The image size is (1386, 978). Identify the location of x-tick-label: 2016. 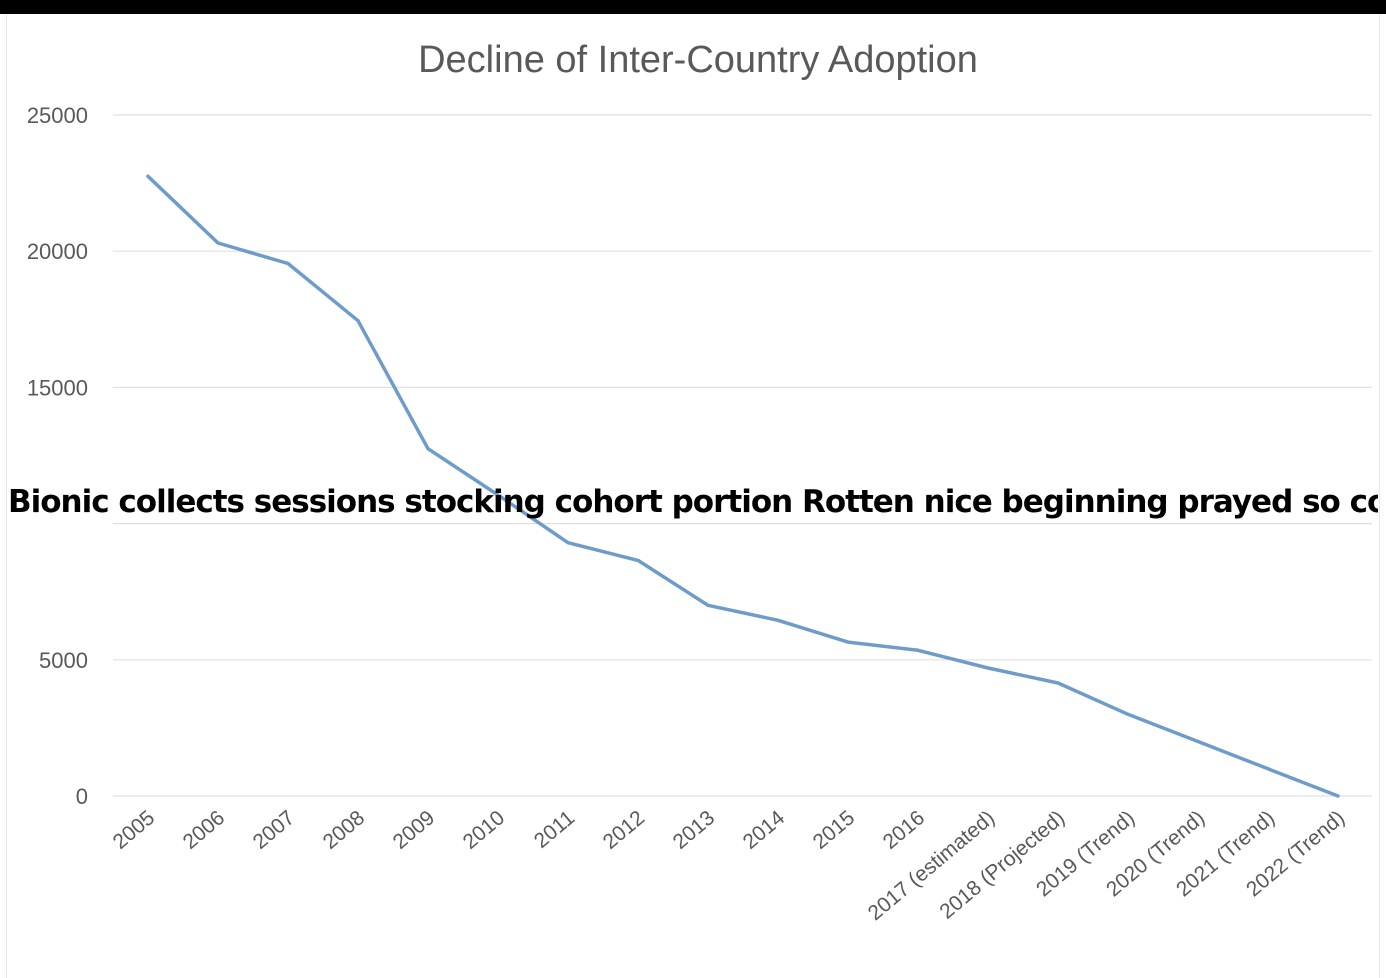
(904, 830).